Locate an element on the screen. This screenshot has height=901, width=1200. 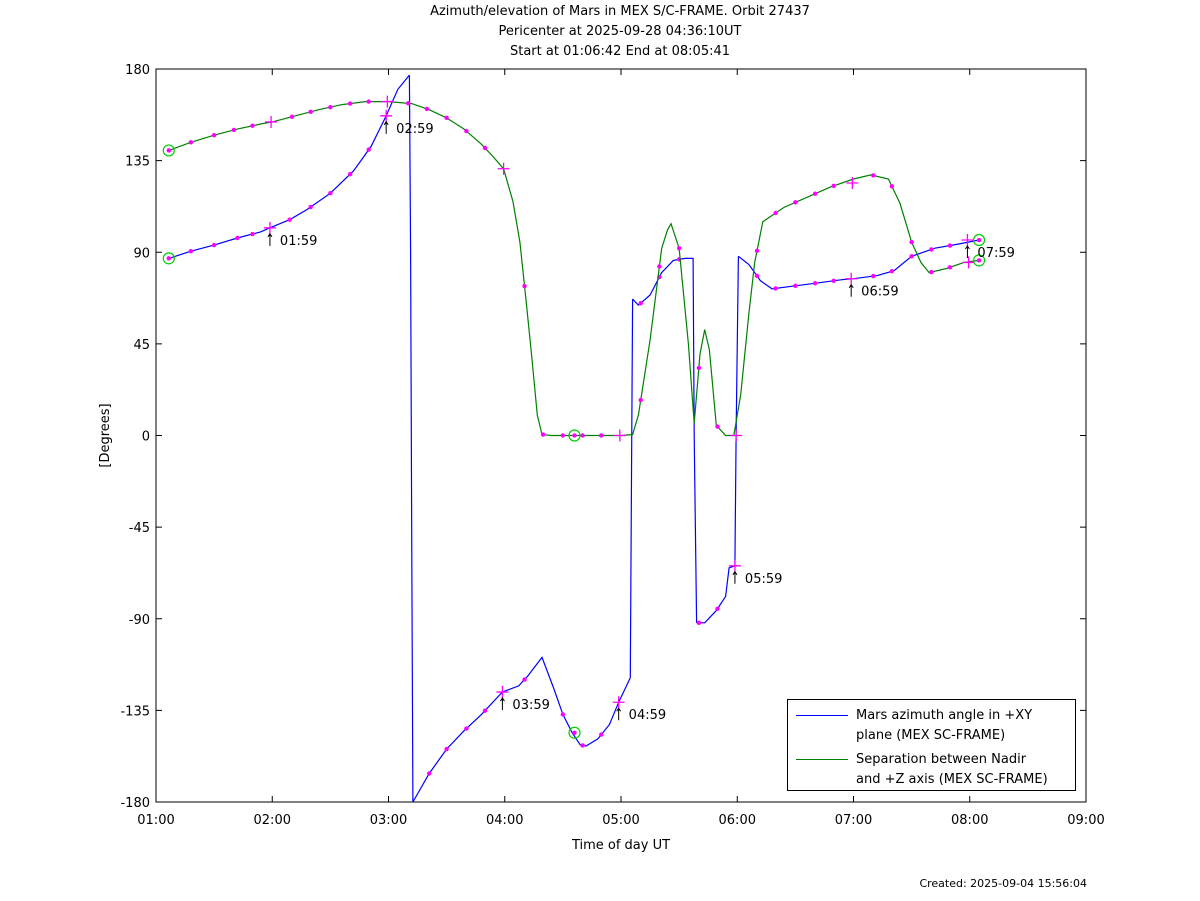
annotation-label: 06:59 is located at coordinates (879, 292).